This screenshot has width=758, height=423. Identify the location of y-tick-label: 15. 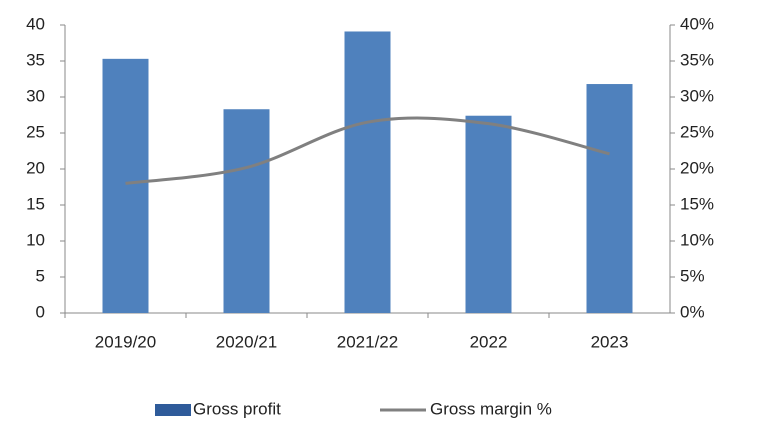
(35, 203).